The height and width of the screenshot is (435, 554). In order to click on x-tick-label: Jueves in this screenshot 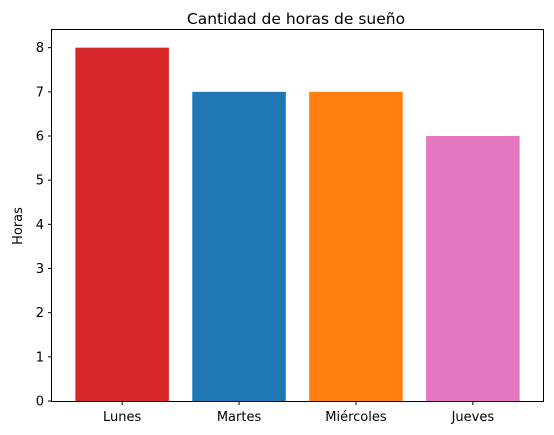, I will do `click(473, 417)`.